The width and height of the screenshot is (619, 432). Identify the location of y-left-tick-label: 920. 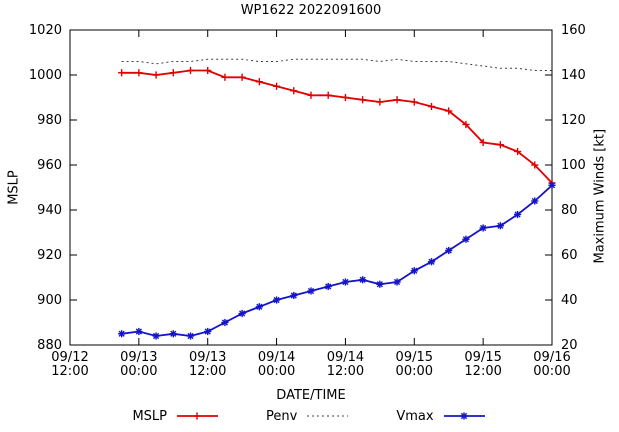
(49, 255).